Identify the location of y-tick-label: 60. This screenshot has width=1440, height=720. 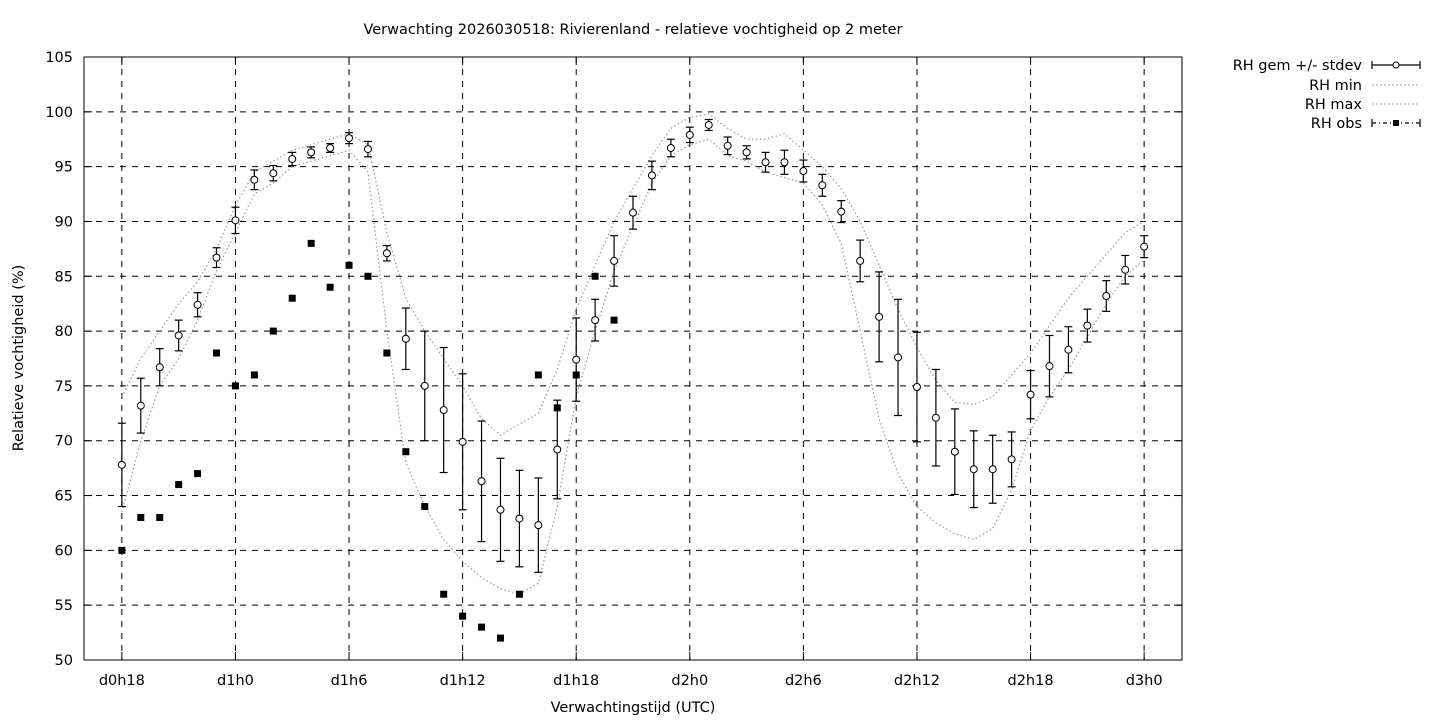
(64, 551).